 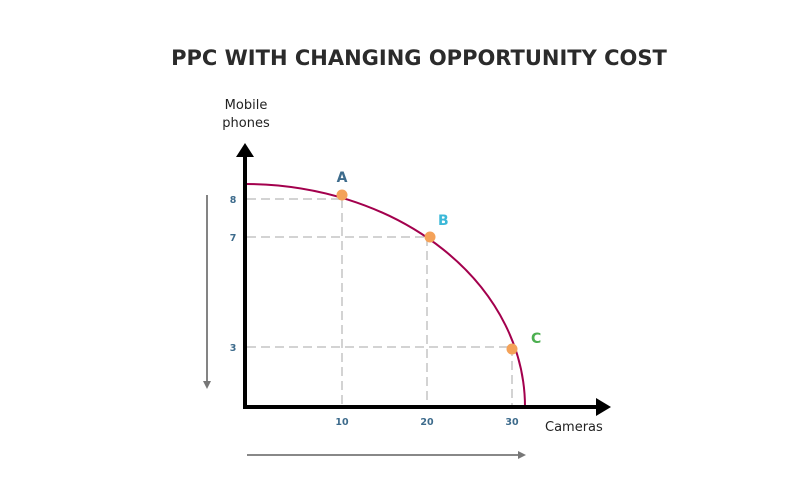 What do you see at coordinates (245, 150) in the screenshot?
I see `y-axis-arrowhead-icon` at bounding box center [245, 150].